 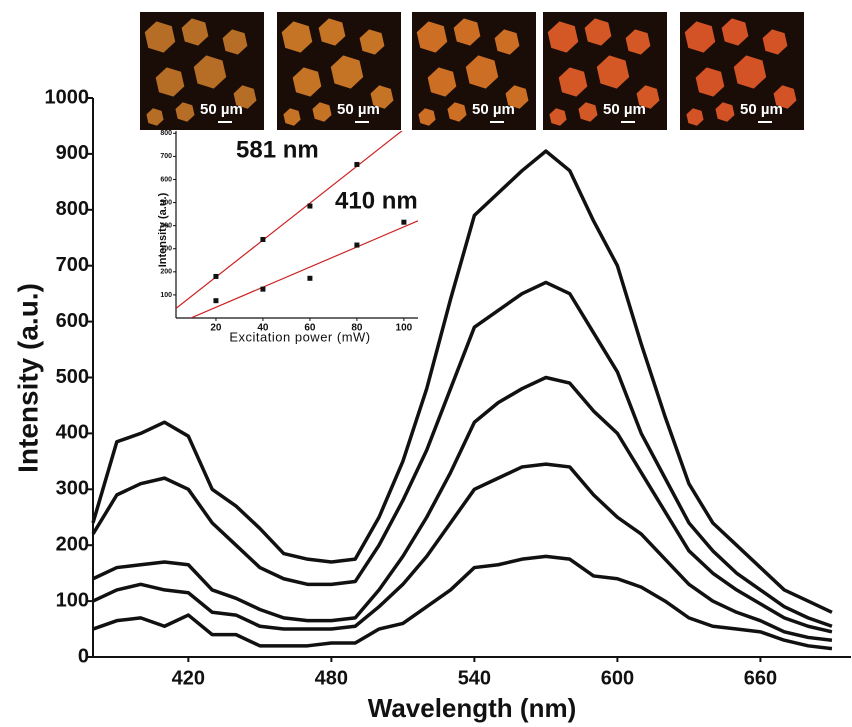 I want to click on x-tick-label: 600, so click(x=617, y=678).